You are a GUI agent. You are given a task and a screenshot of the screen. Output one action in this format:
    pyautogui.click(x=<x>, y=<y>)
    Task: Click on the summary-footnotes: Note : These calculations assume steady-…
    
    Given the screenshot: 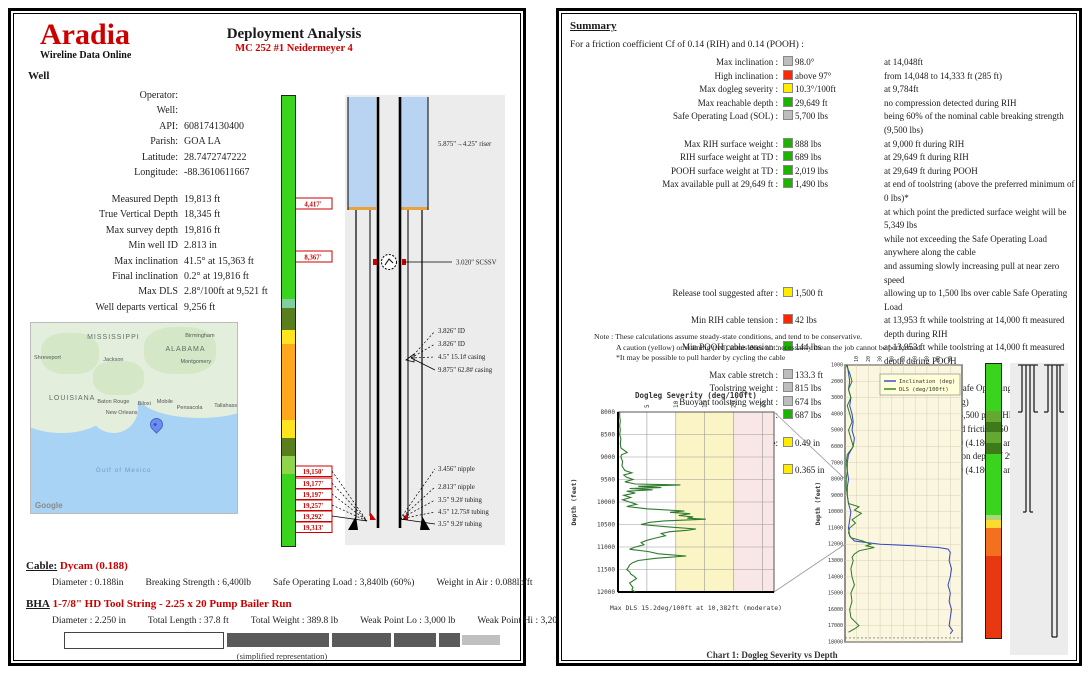 What is the action you would take?
    pyautogui.click(x=822, y=348)
    